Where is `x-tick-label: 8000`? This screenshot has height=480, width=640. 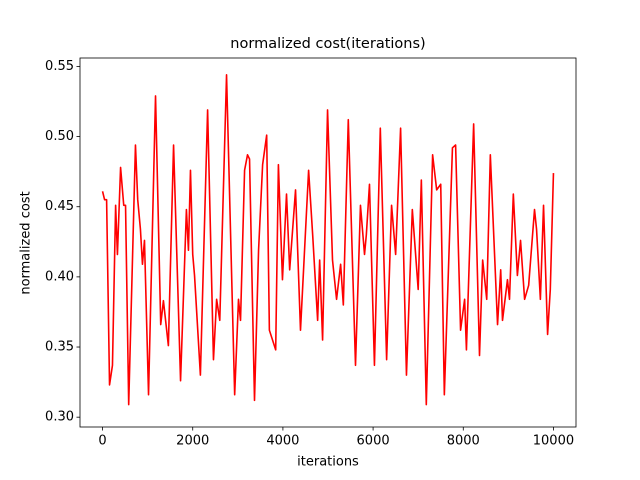 x-tick-label: 8000 is located at coordinates (463, 441).